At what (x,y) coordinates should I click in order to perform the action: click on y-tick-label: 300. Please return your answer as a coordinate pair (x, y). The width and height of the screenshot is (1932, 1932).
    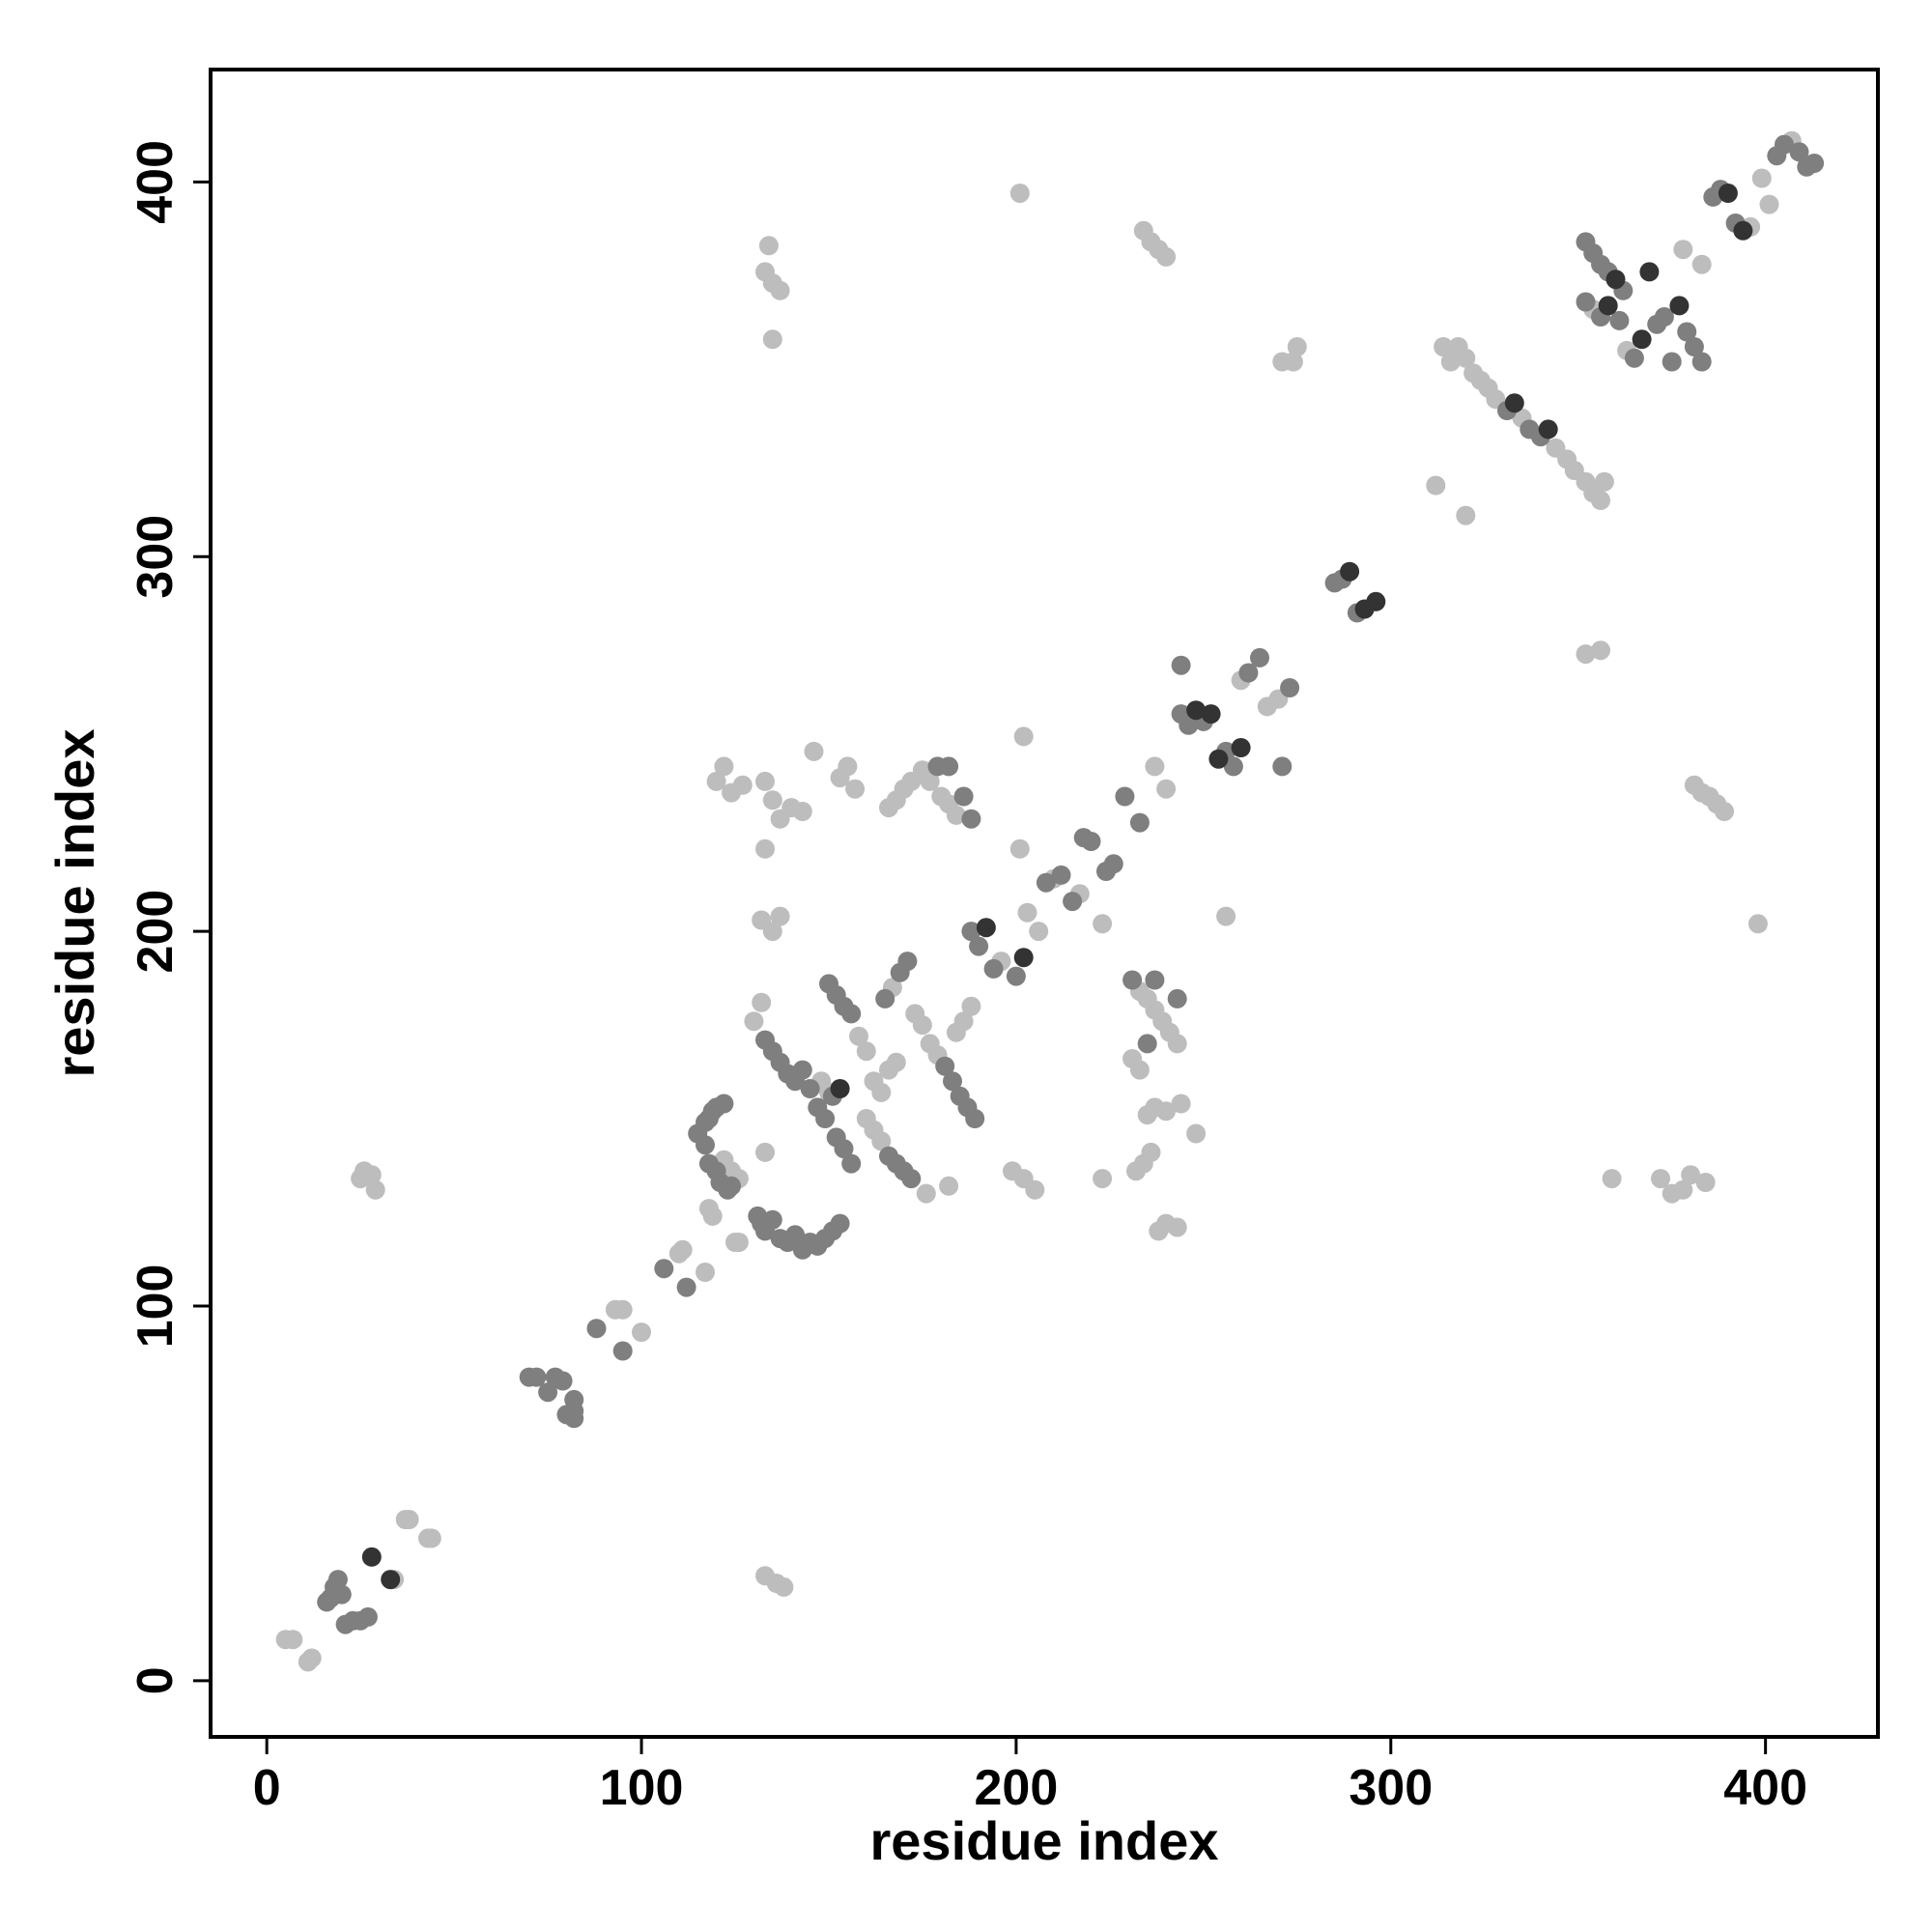
    Looking at the image, I should click on (156, 557).